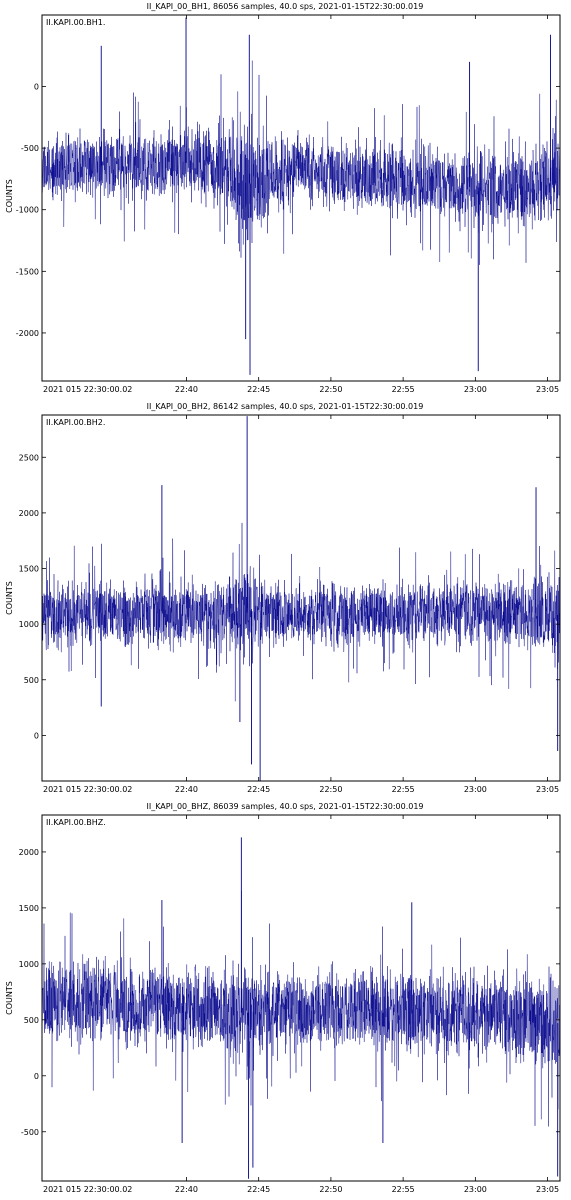  What do you see at coordinates (27, 210) in the screenshot?
I see `y-tick-label: -1000` at bounding box center [27, 210].